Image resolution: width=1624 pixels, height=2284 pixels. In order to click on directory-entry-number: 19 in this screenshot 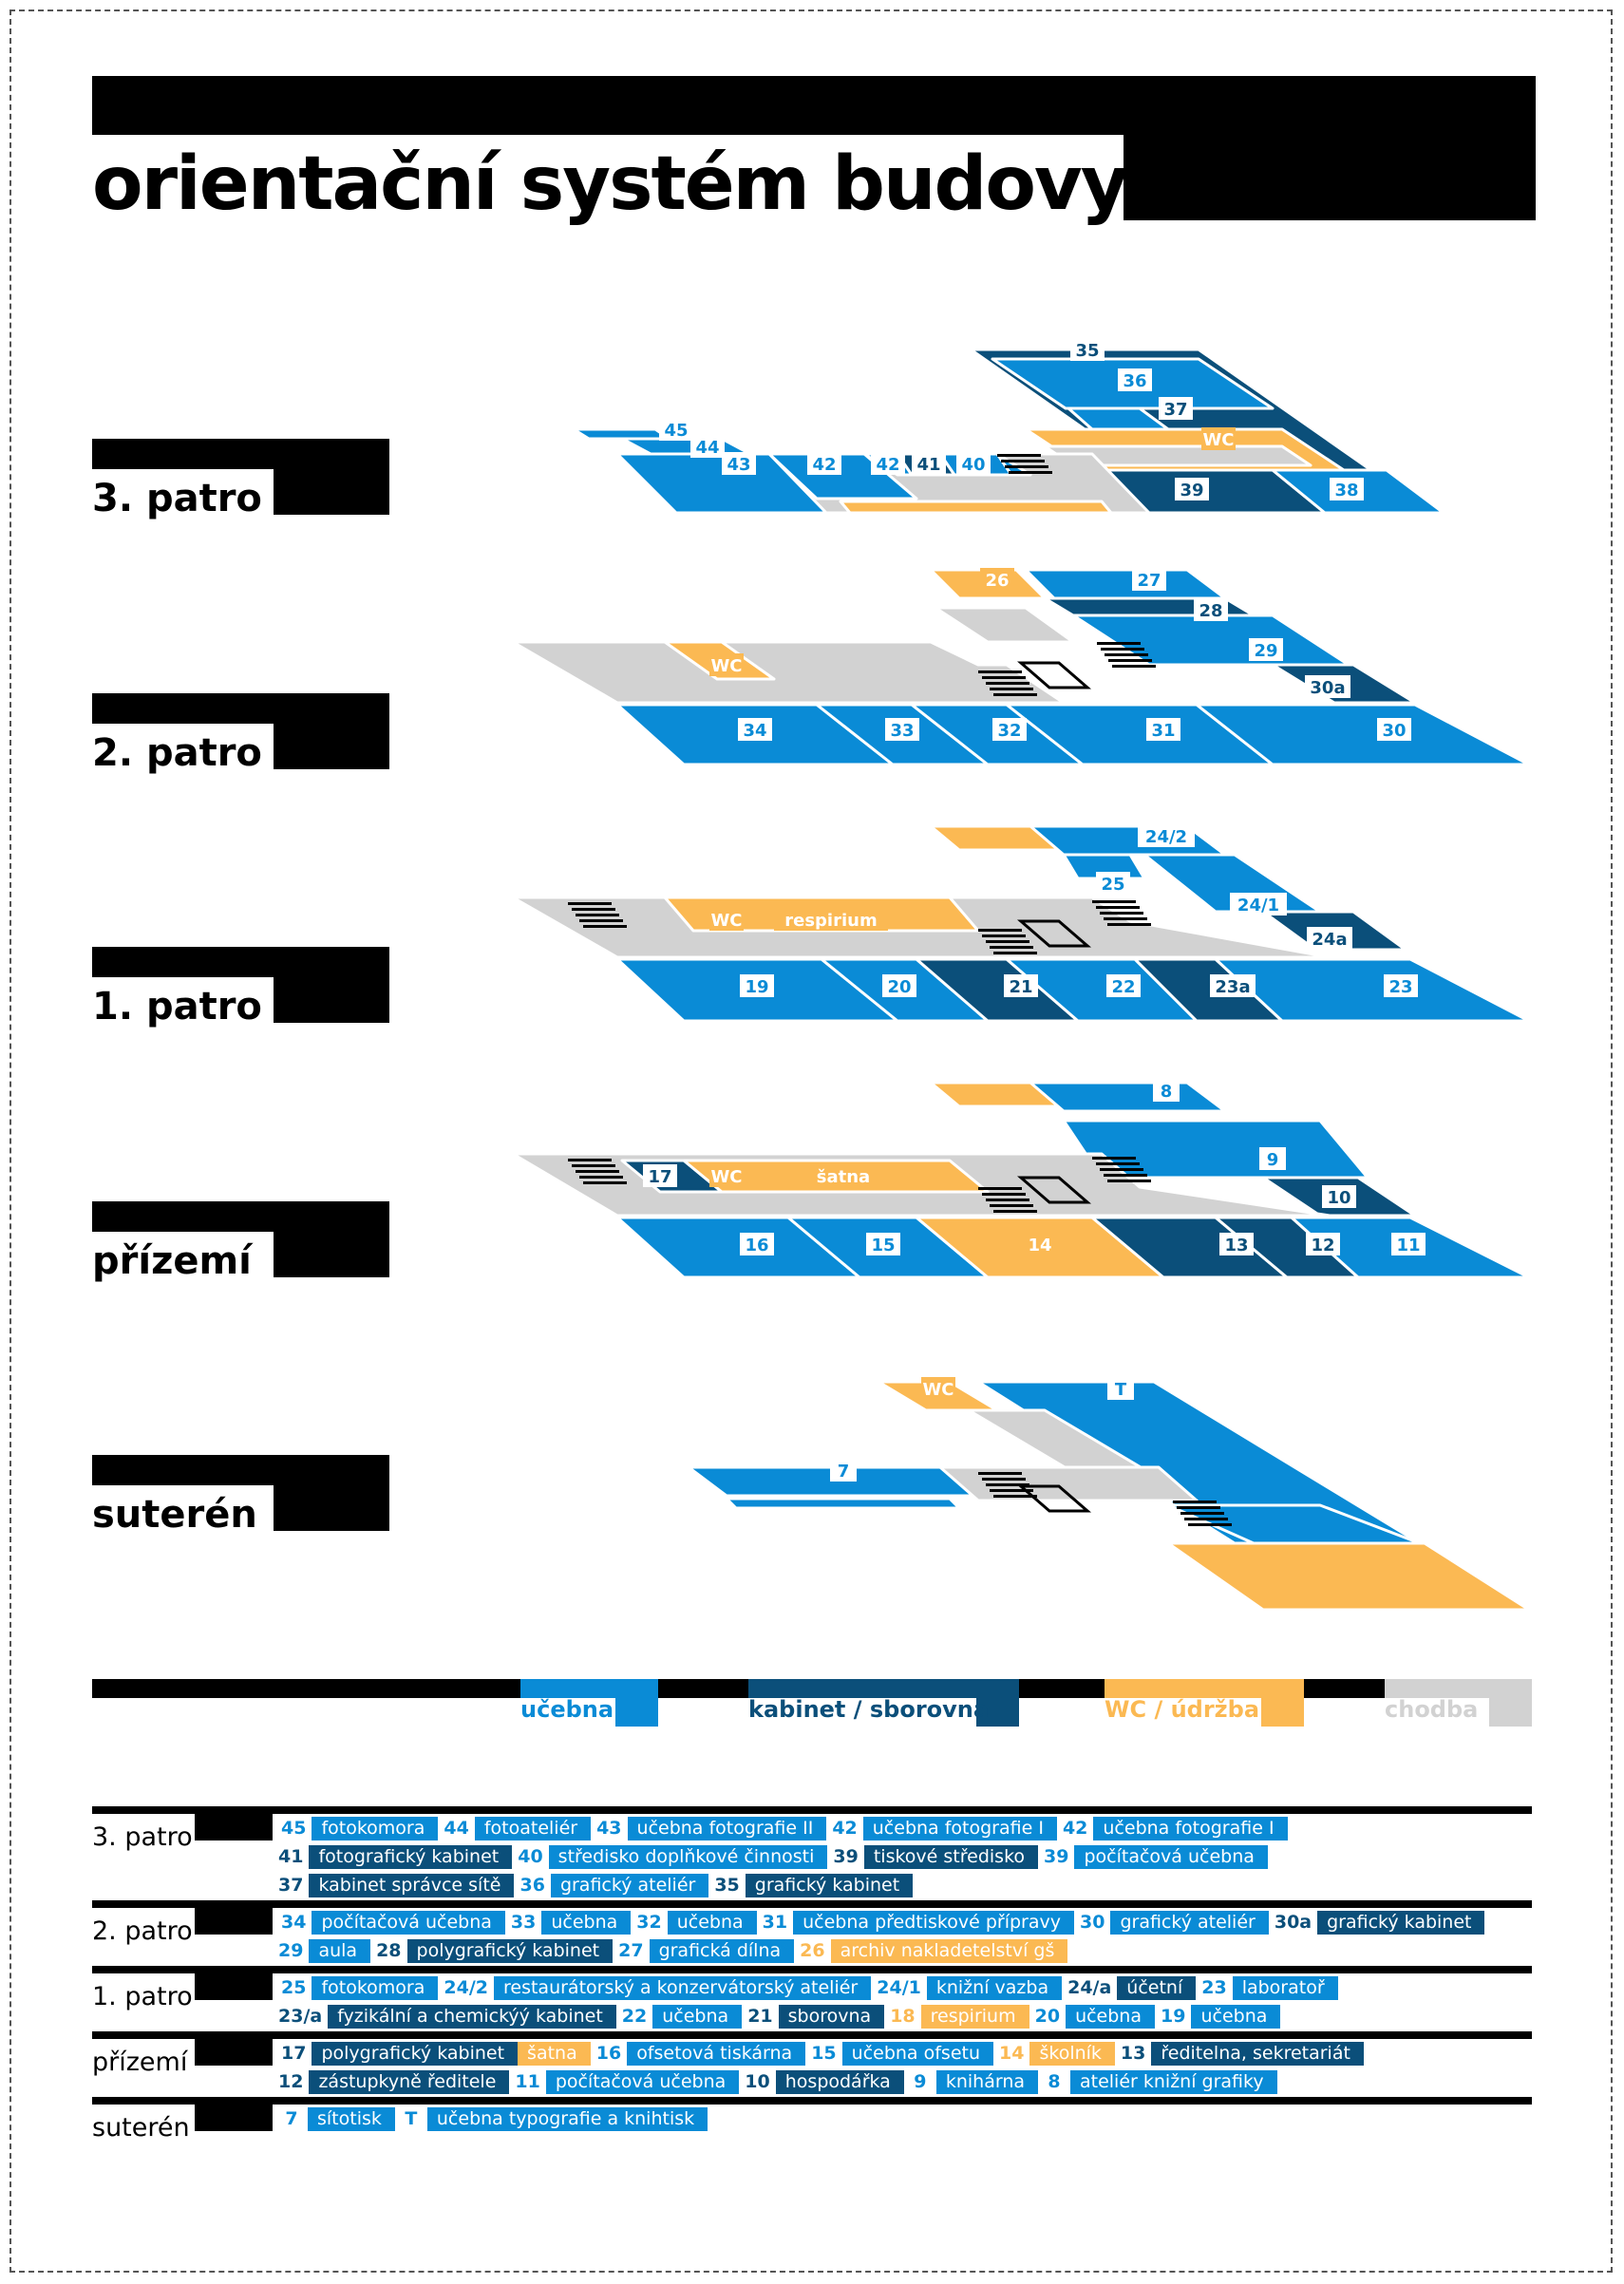, I will do `click(1173, 2017)`.